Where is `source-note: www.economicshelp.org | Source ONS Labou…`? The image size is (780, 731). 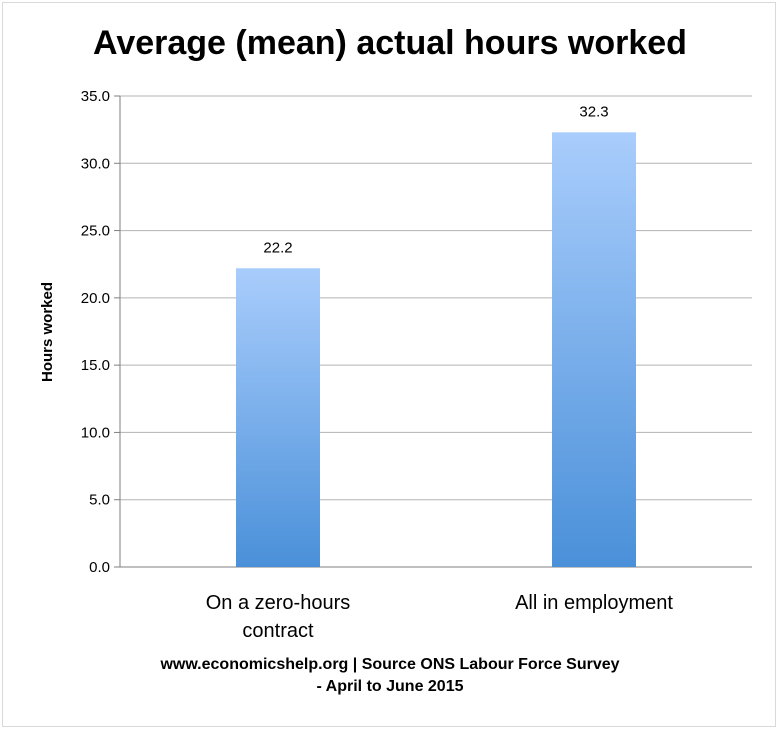 source-note: www.economicshelp.org | Source ONS Labou… is located at coordinates (390, 676).